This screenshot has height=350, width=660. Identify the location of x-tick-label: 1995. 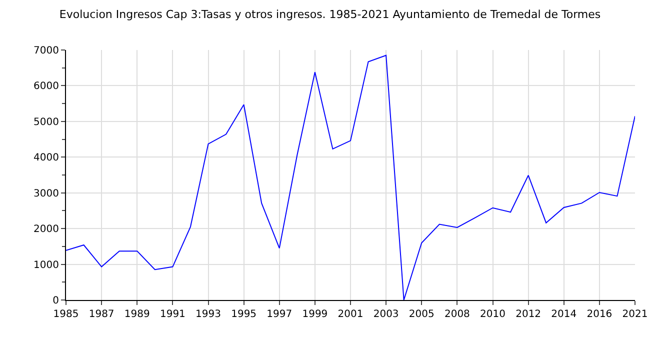
(244, 314).